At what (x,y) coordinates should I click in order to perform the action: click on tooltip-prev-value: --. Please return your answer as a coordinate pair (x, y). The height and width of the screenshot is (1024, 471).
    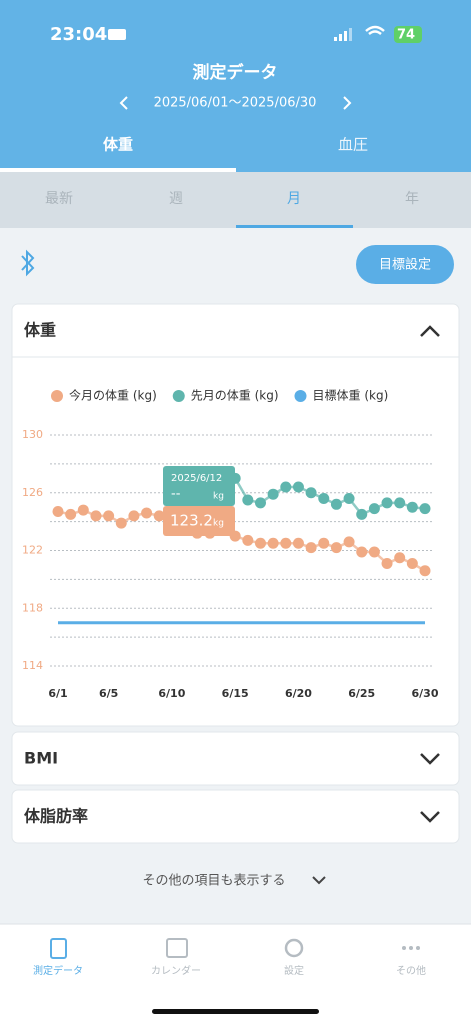
    Looking at the image, I should click on (176, 494).